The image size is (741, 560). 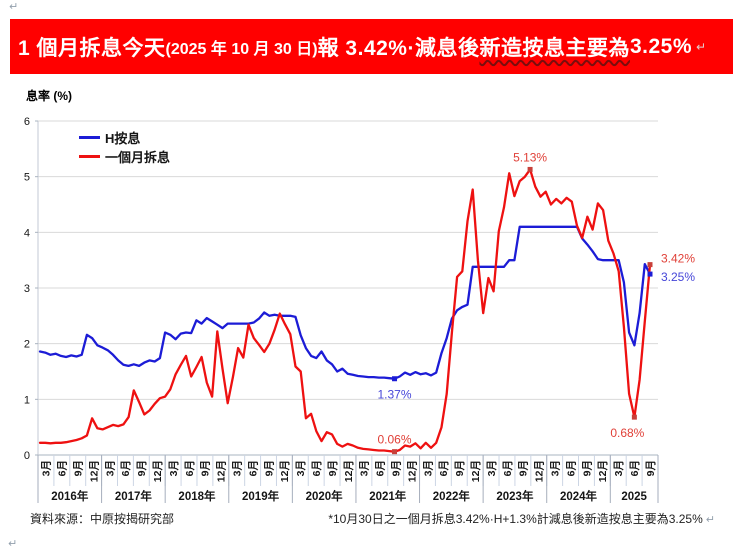 I want to click on data-label: 1.37%, so click(x=395, y=395).